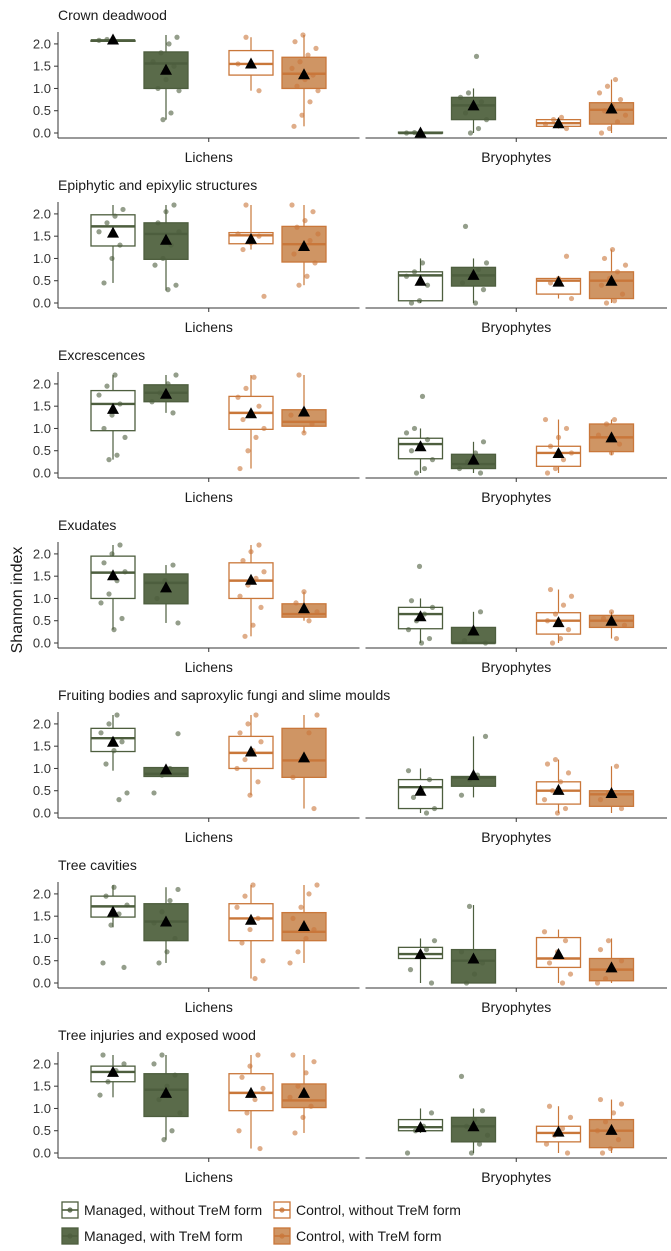 This screenshot has width=671, height=1251. What do you see at coordinates (350, 596) in the screenshot?
I see `panel: Exudates 0.0 0.5 1.0 1.5 2.0 Lichens Bryophytes` at bounding box center [350, 596].